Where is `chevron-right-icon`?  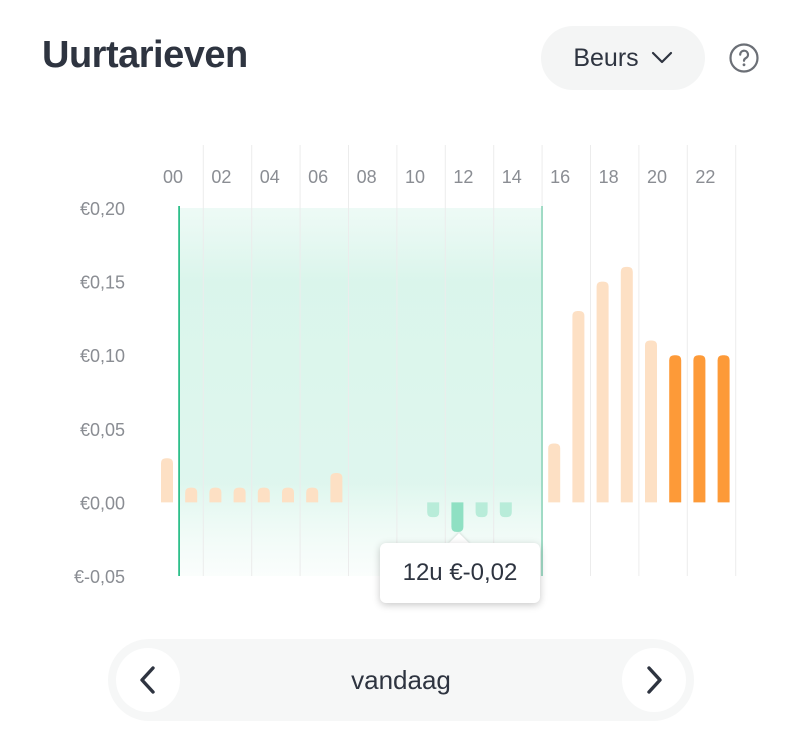
chevron-right-icon is located at coordinates (654, 680).